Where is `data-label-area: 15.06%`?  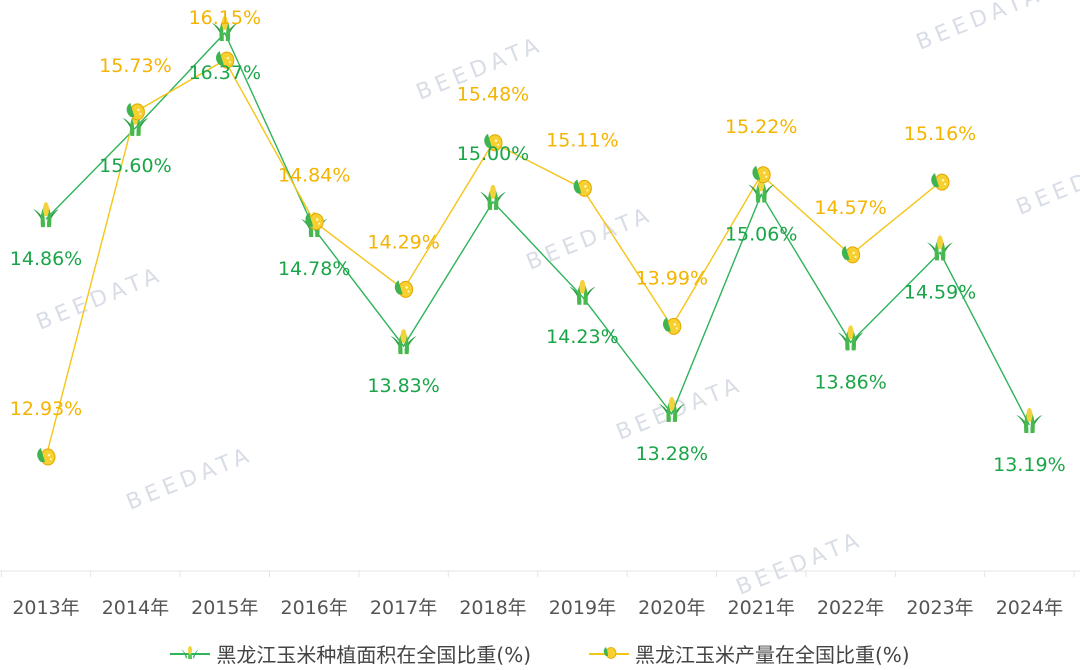
data-label-area: 15.06% is located at coordinates (761, 234).